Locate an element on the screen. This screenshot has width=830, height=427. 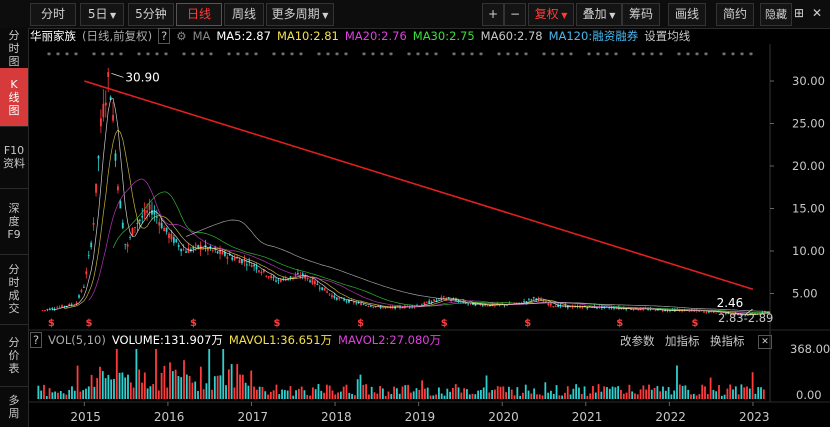
sidebar-item-intraday: 分时图 is located at coordinates (14, 48).